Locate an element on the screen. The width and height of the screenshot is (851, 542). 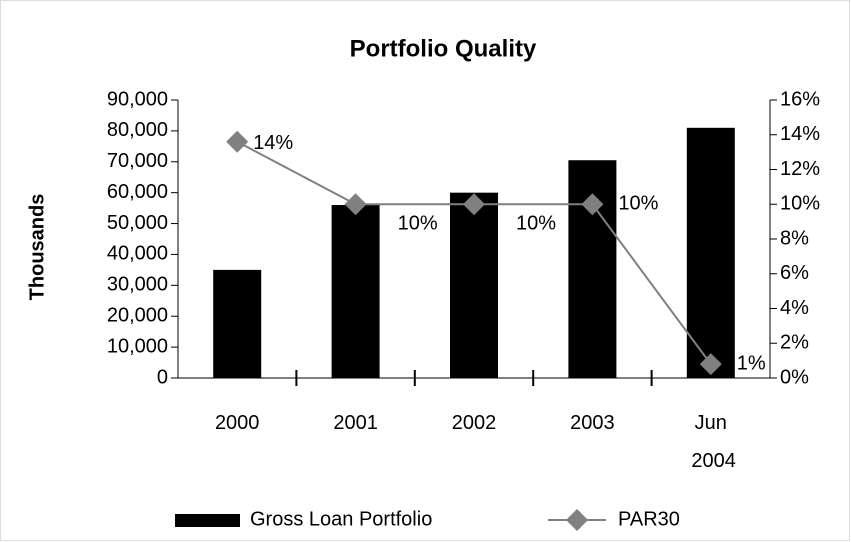
legend-label: Gross Loan Portfolio is located at coordinates (341, 519).